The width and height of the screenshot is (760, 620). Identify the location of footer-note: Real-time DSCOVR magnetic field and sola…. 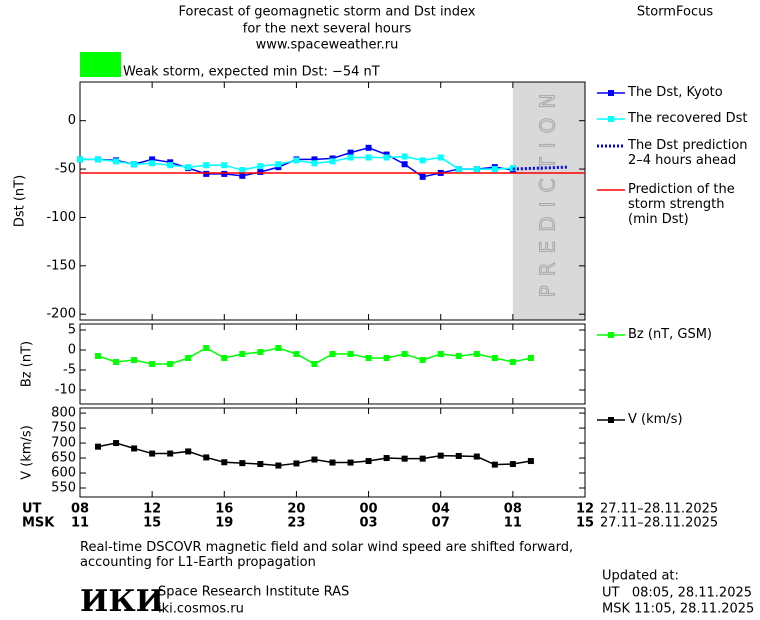
(327, 555).